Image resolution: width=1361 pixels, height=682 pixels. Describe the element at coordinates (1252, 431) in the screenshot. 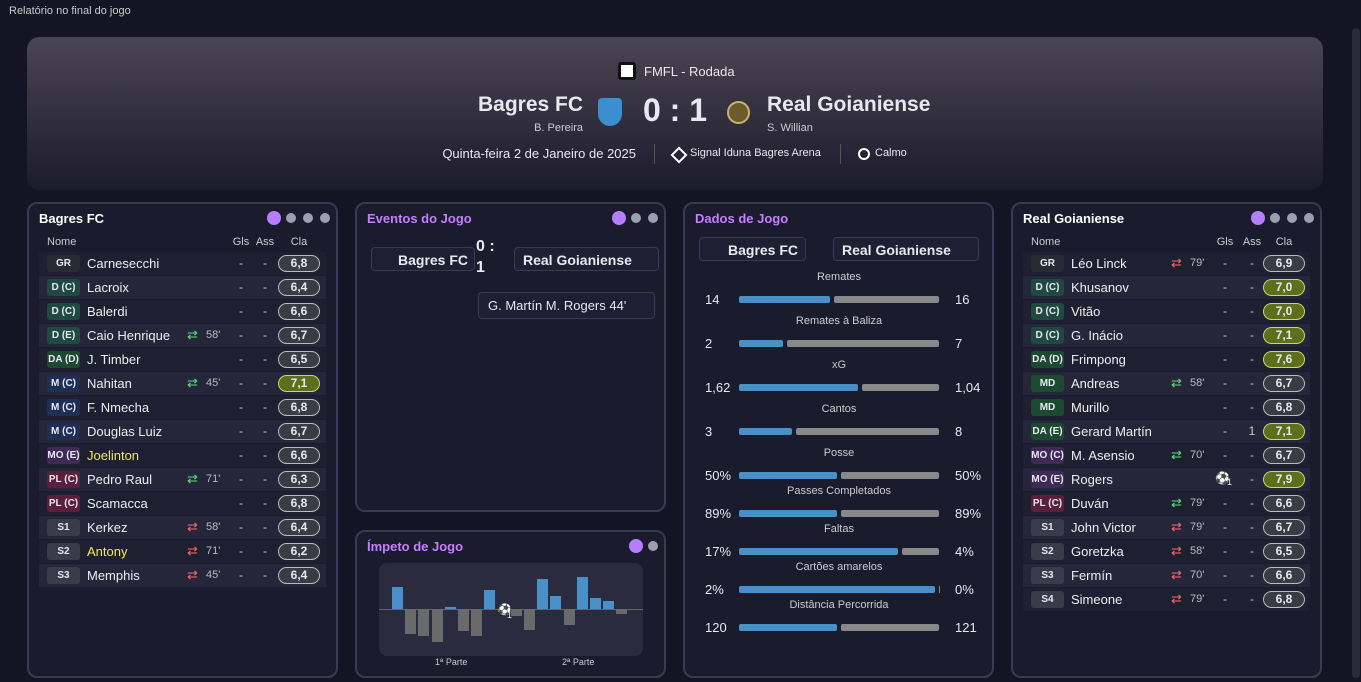

I see `assists: 1` at that location.